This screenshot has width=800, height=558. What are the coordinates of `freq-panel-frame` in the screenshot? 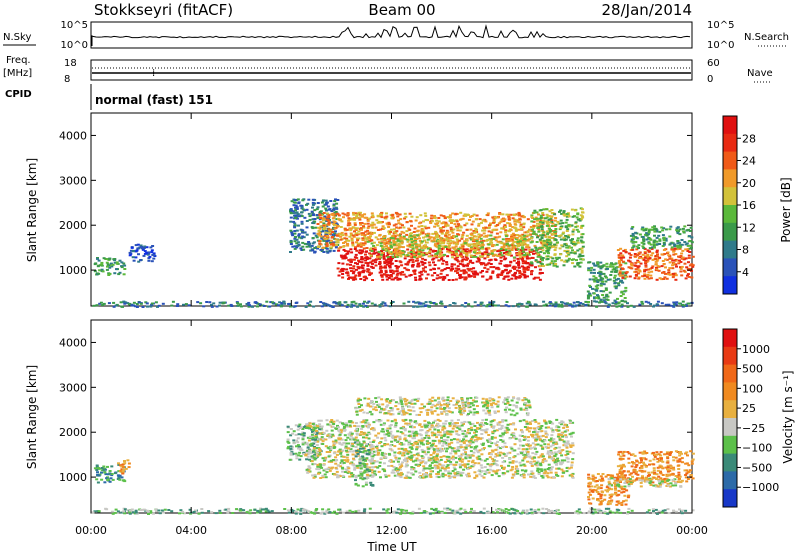 It's located at (391, 70).